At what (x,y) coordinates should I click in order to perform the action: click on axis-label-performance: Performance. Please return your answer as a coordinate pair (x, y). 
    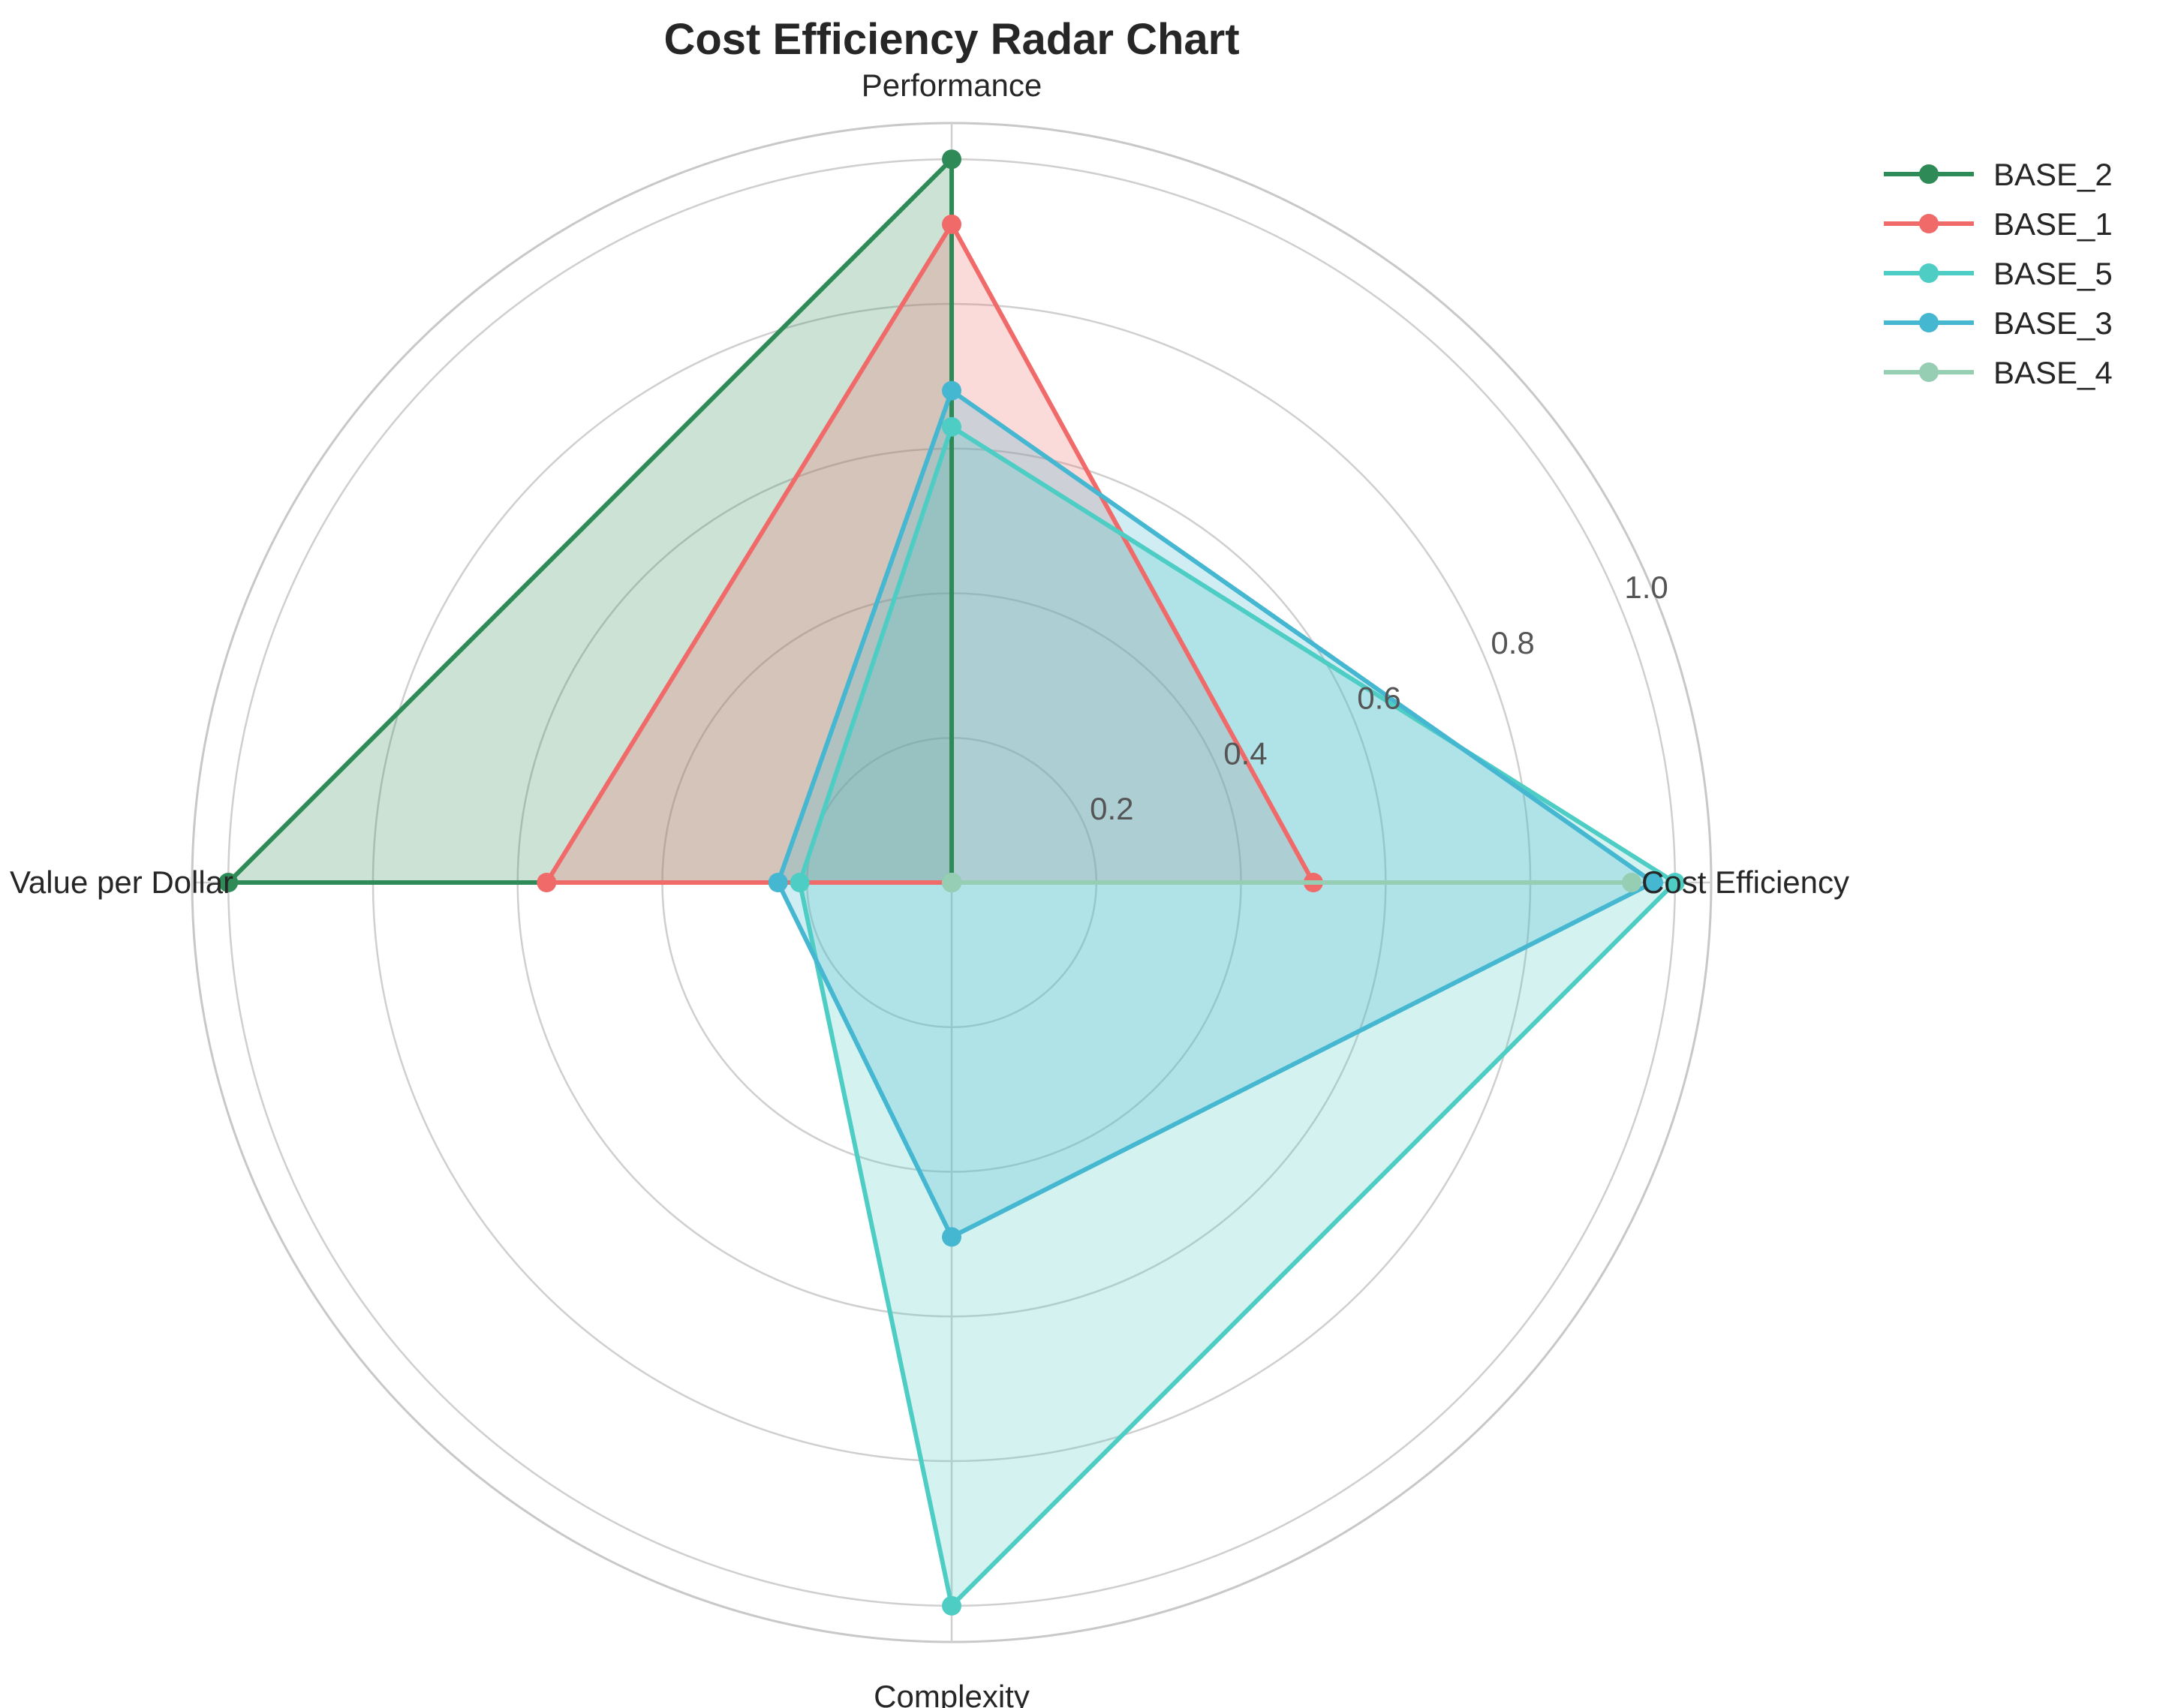
    Looking at the image, I should click on (952, 85).